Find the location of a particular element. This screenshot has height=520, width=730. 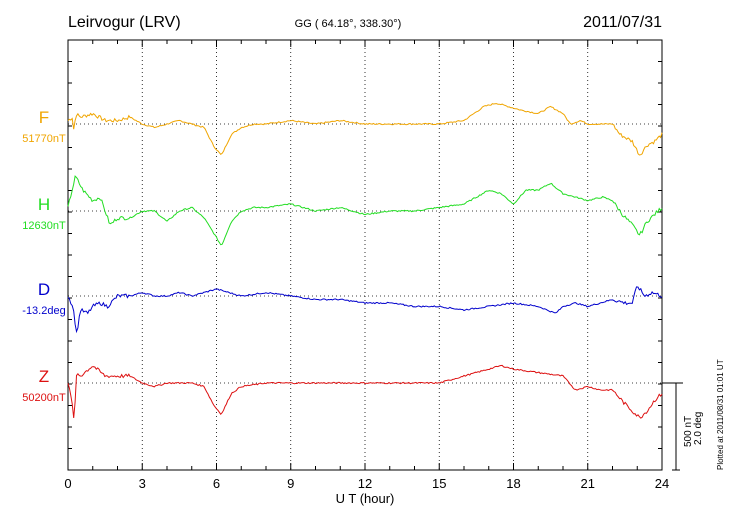

series-baseline-h: 12630nT is located at coordinates (44, 226).